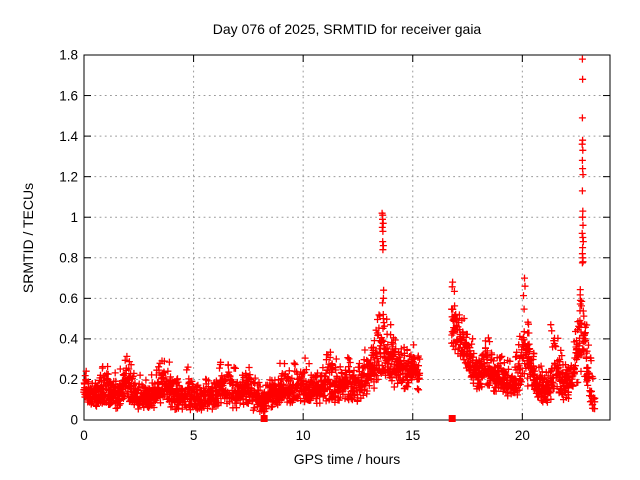 This screenshot has height=480, width=640. Describe the element at coordinates (412, 435) in the screenshot. I see `x-tick-label: 15` at that location.